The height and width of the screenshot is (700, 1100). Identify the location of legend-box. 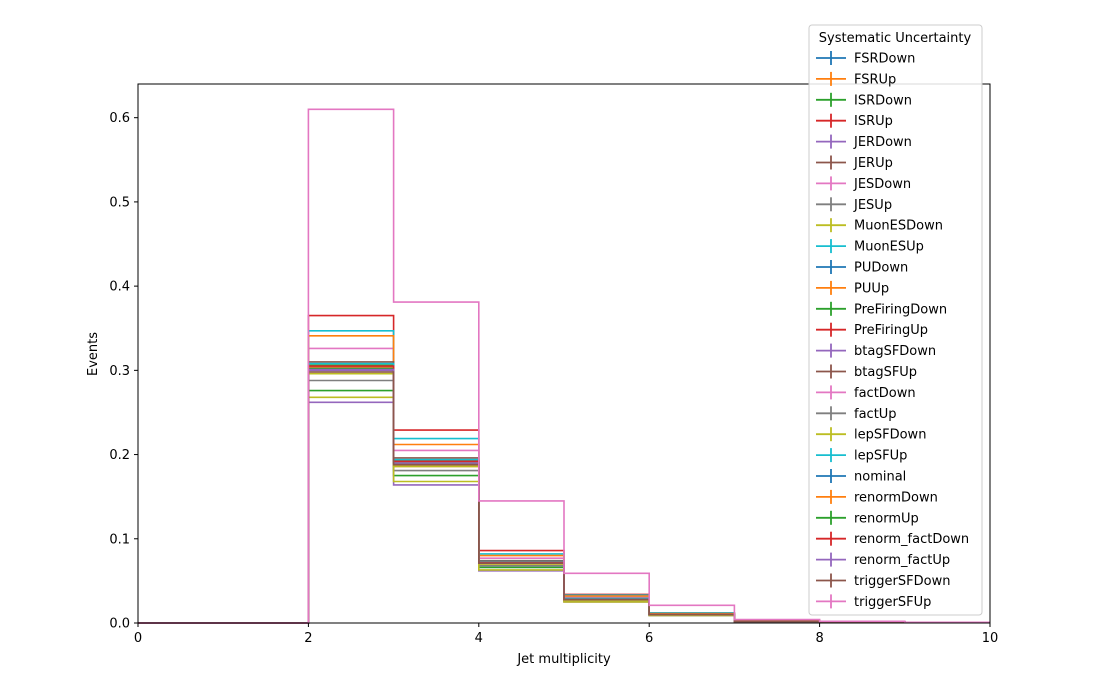
(895, 320).